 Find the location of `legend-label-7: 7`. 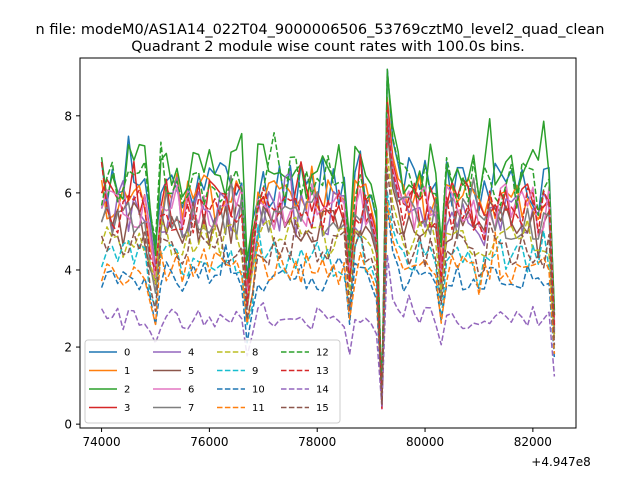

legend-label-7: 7 is located at coordinates (191, 408).